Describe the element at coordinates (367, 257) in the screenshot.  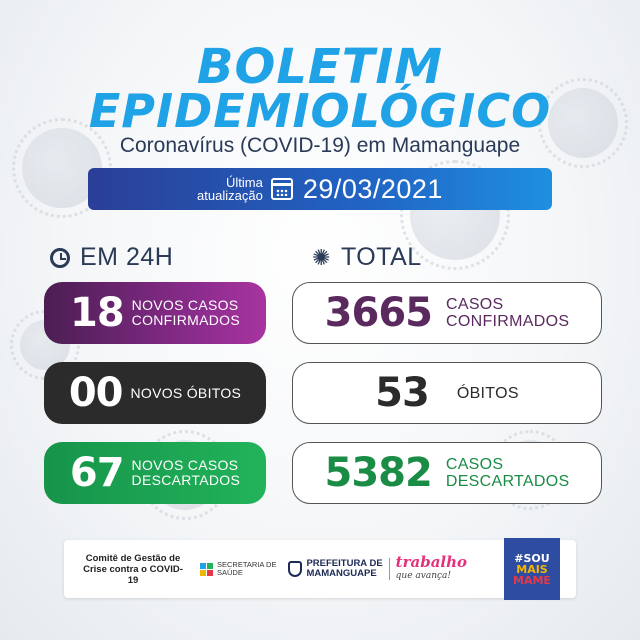
I see `section-heading-total: ✺ TOTAL` at that location.